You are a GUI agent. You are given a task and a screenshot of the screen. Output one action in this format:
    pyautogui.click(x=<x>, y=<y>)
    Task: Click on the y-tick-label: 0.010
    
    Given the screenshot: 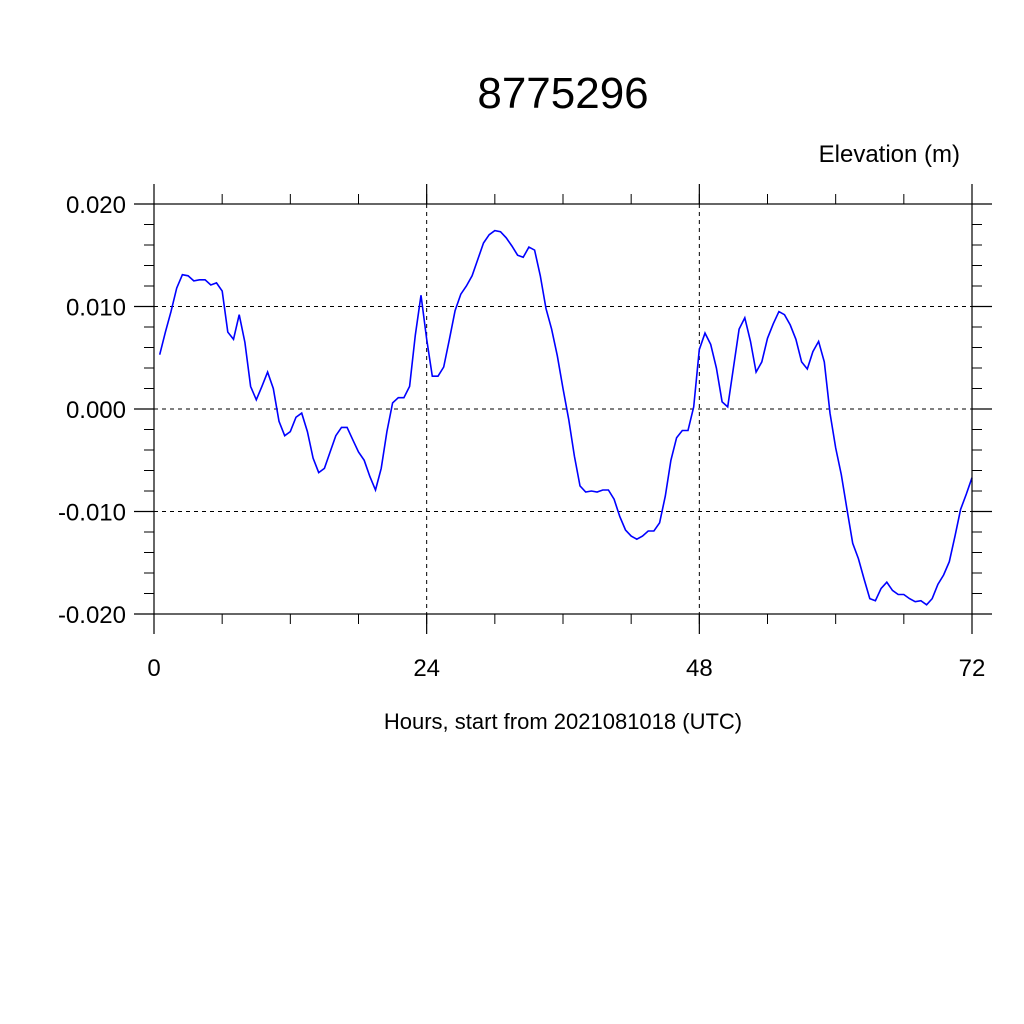 What is the action you would take?
    pyautogui.click(x=96, y=308)
    